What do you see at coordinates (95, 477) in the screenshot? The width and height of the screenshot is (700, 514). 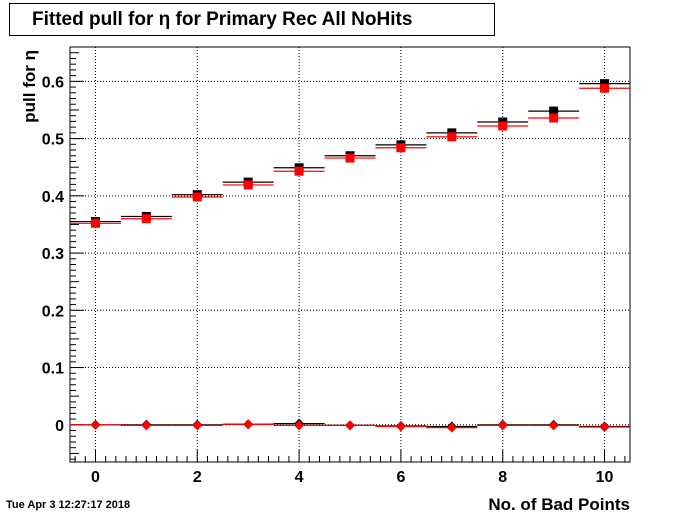 I see `x-tick-label: 0` at bounding box center [95, 477].